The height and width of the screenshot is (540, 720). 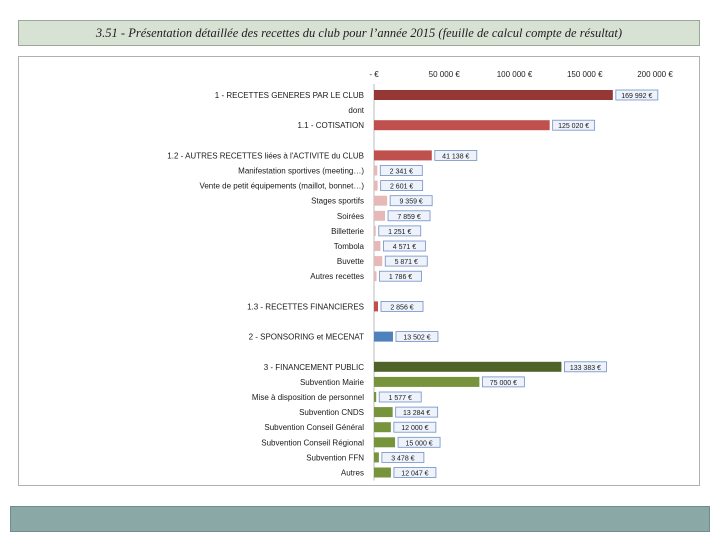 What do you see at coordinates (347, 231) in the screenshot?
I see `row-label: Billetterie` at bounding box center [347, 231].